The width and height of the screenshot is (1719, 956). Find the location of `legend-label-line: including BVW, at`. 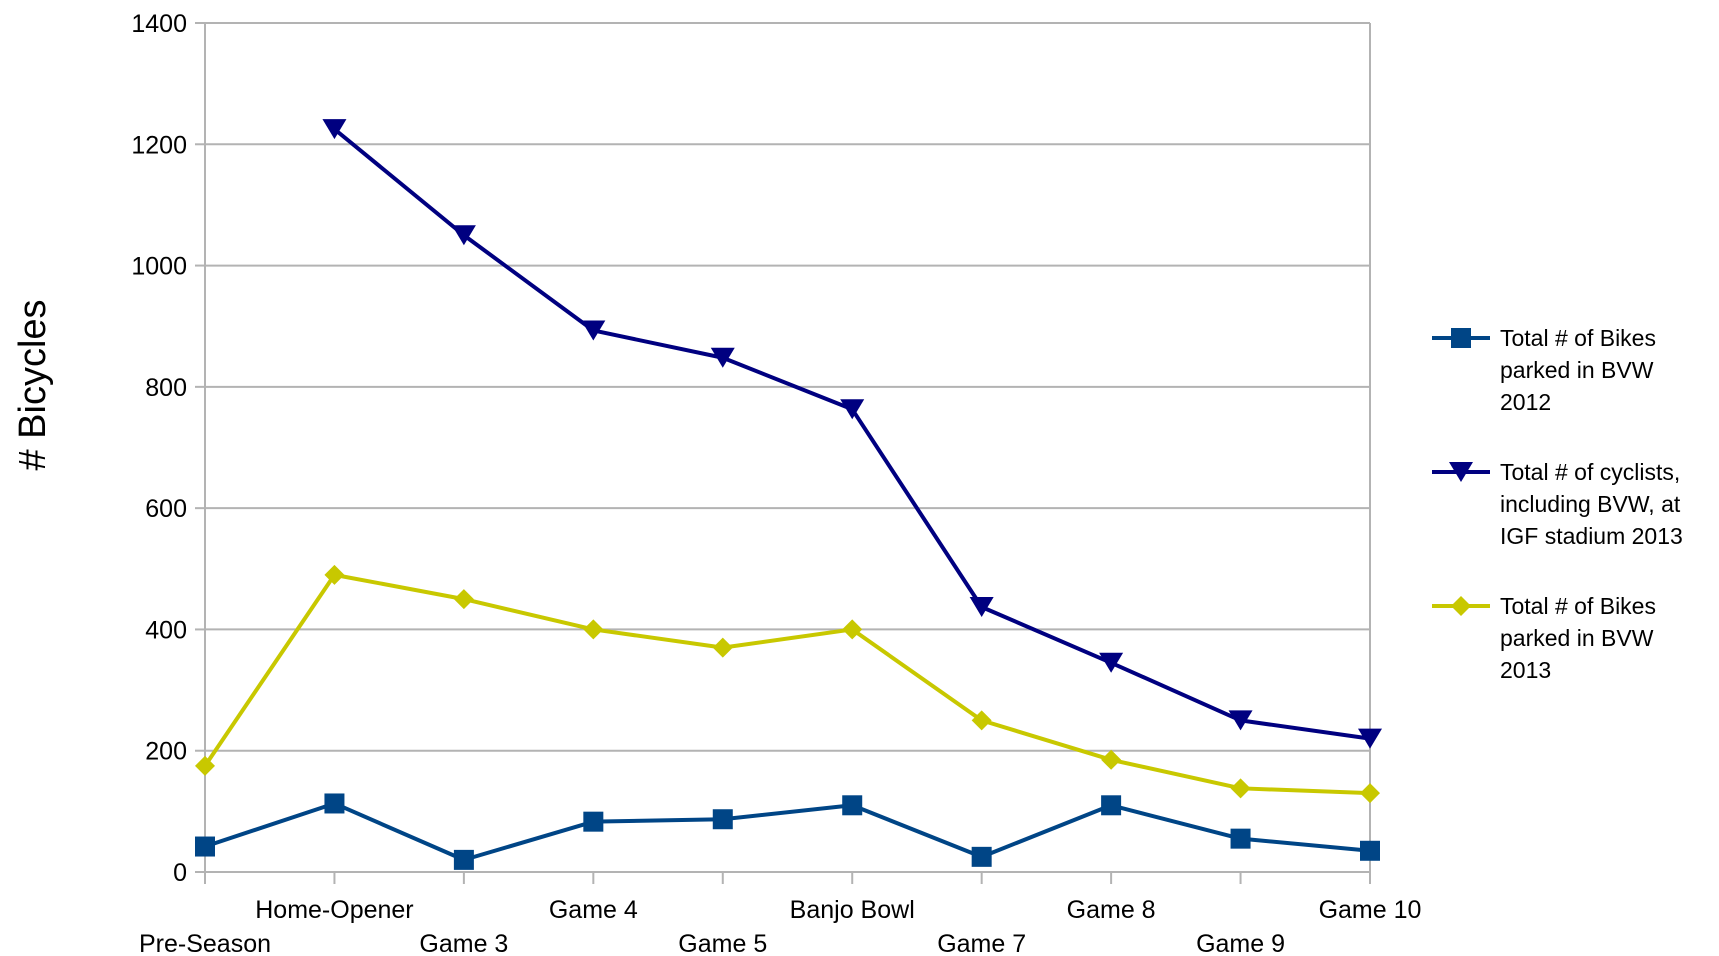

legend-label-line: including BVW, at is located at coordinates (1590, 504).